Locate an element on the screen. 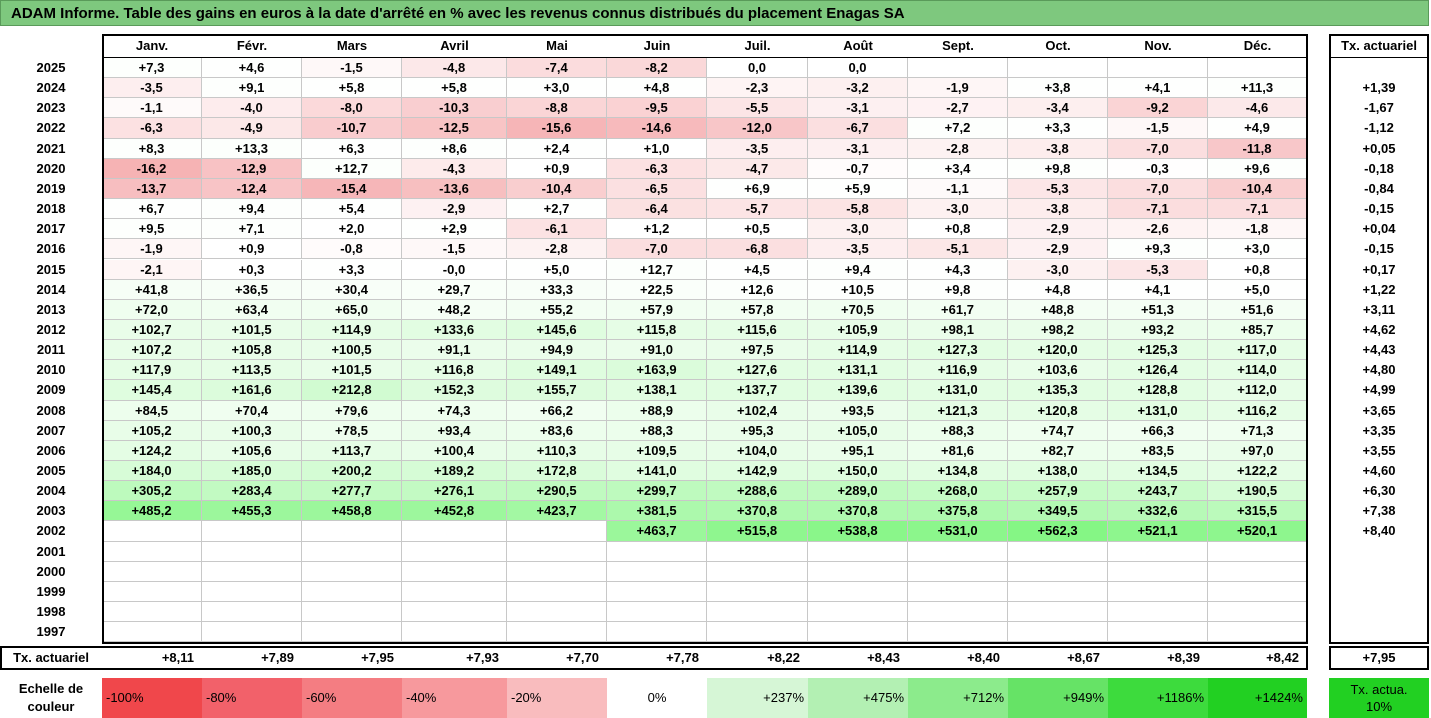  table-cell: +150,0 is located at coordinates (858, 471).